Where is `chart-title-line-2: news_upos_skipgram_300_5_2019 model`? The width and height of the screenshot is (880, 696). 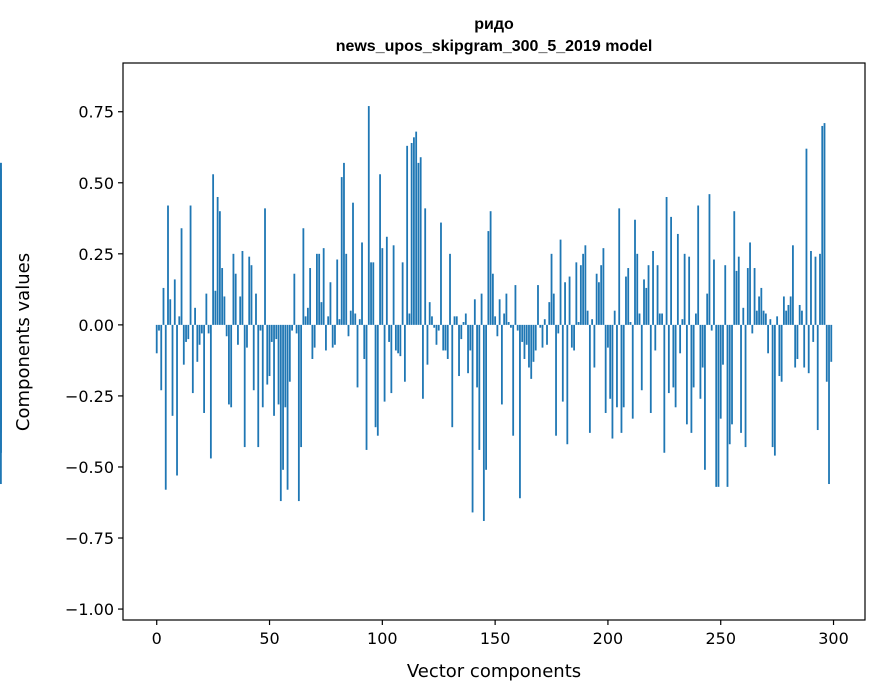
chart-title-line-2: news_upos_skipgram_300_5_2019 model is located at coordinates (494, 46).